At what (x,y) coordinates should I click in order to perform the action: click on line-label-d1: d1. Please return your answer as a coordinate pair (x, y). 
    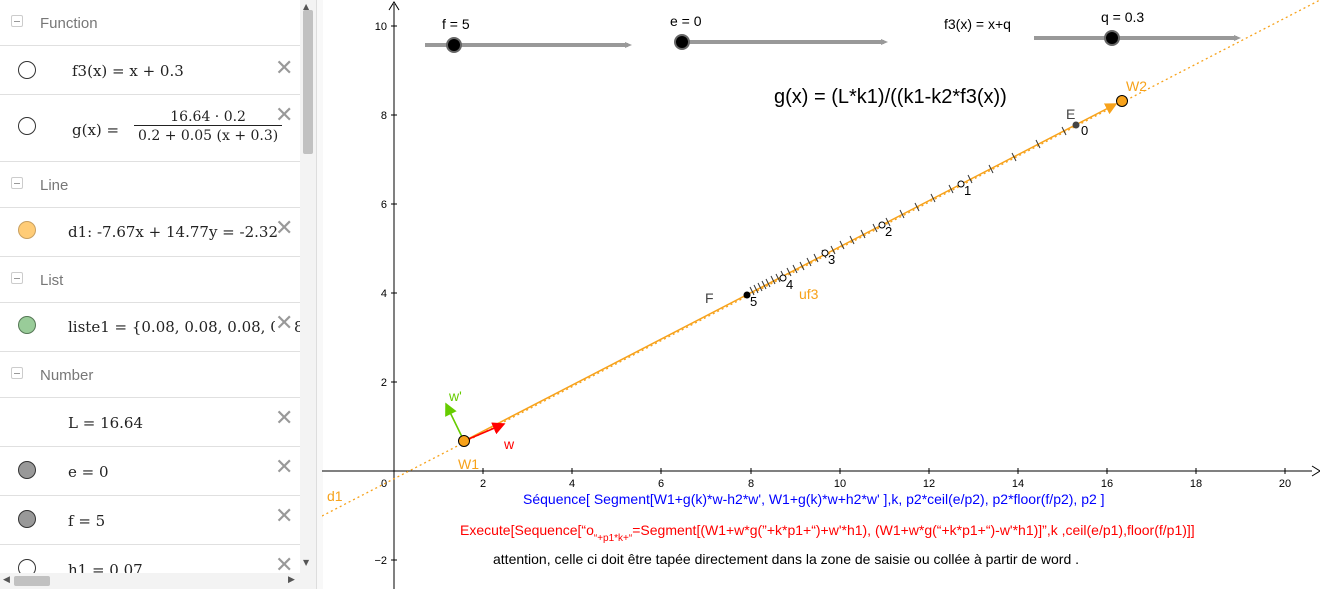
    Looking at the image, I should click on (335, 496).